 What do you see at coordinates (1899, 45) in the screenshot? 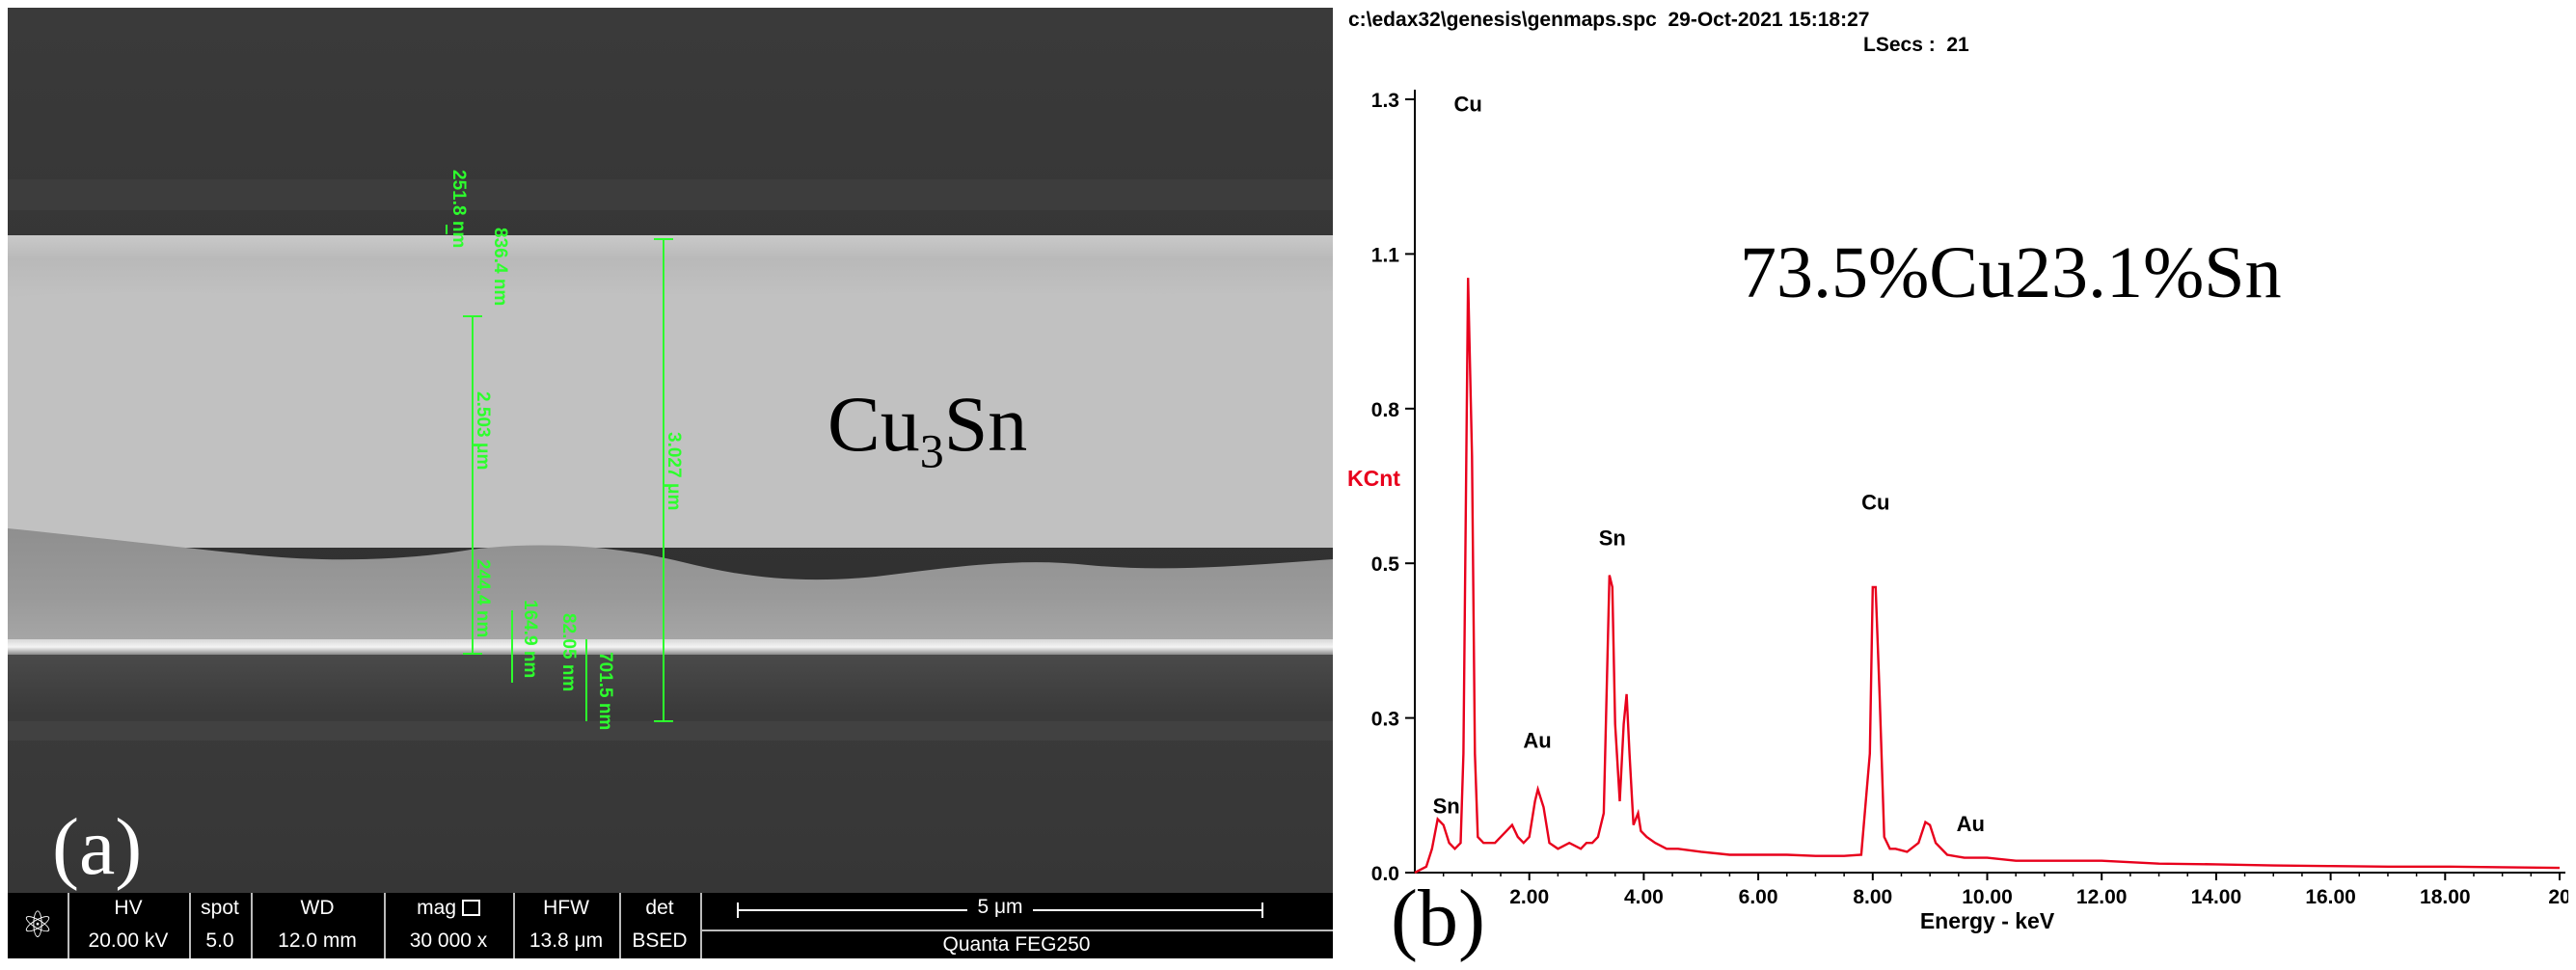
I see `lsecs-label: LSecs :` at bounding box center [1899, 45].